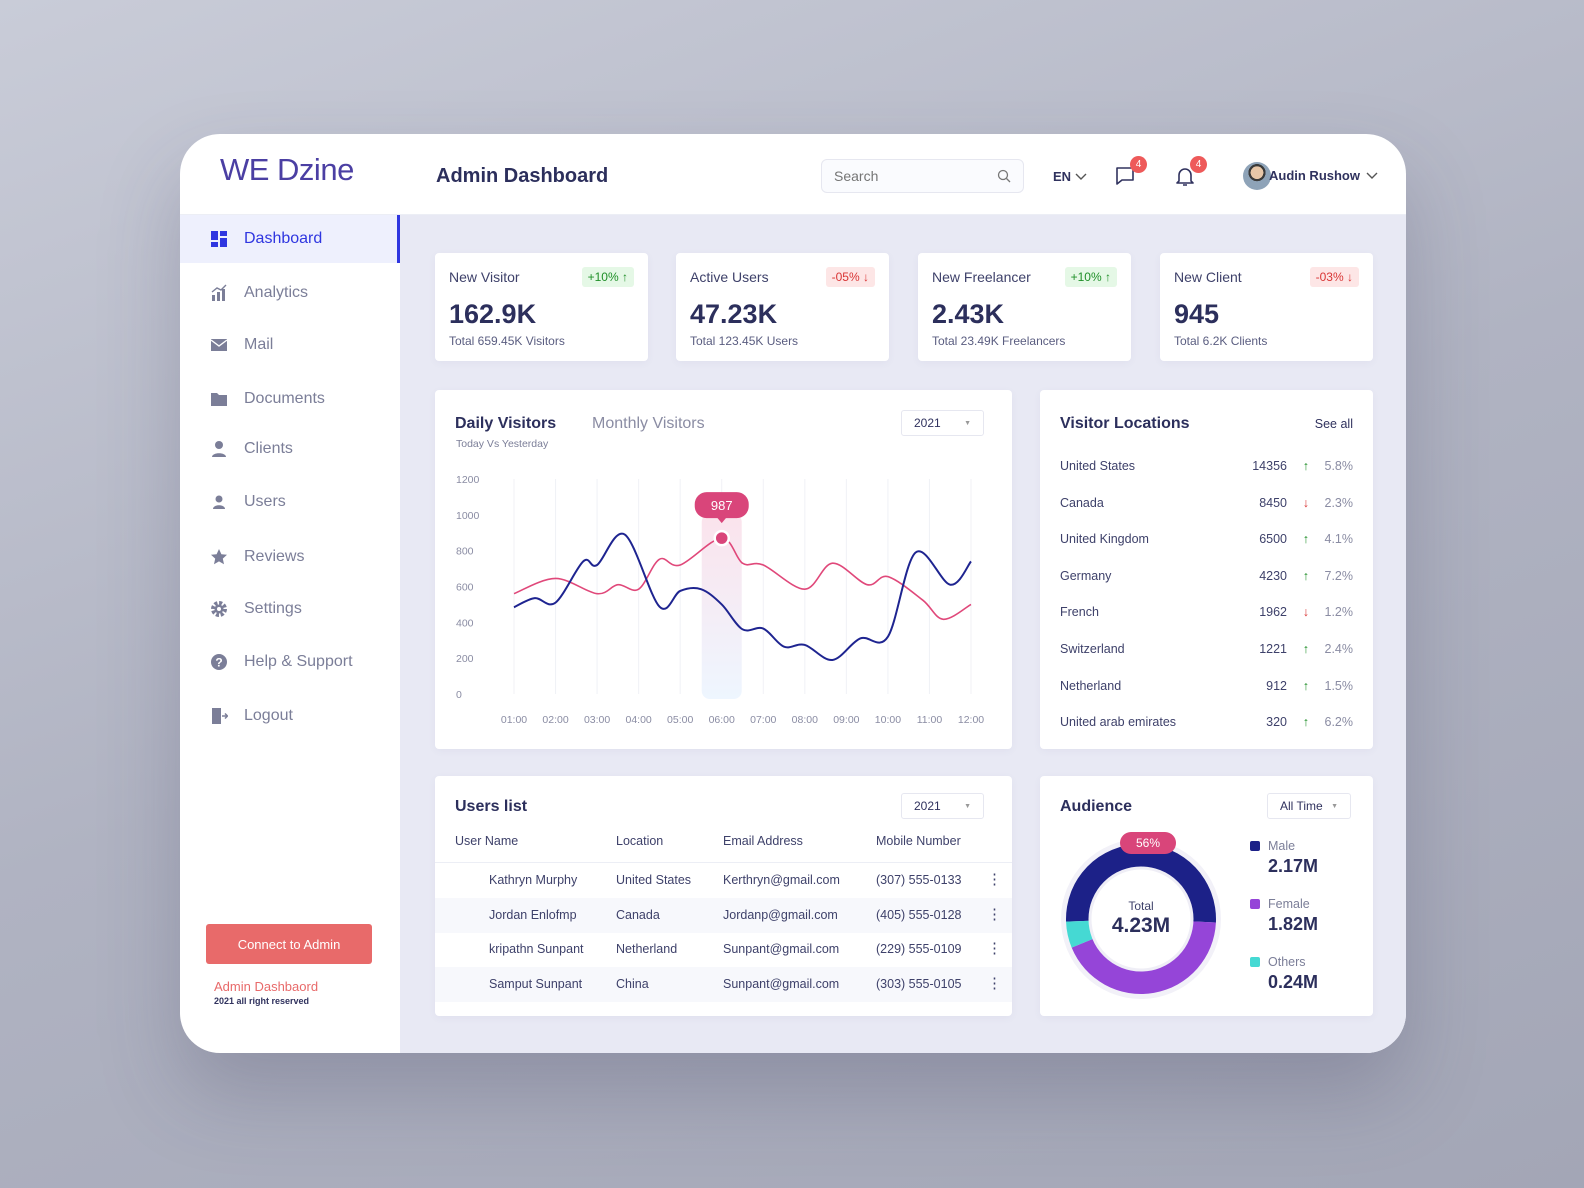 The image size is (1584, 1188). What do you see at coordinates (290, 239) in the screenshot?
I see `sidebar-item-dashboard: Dashboard` at bounding box center [290, 239].